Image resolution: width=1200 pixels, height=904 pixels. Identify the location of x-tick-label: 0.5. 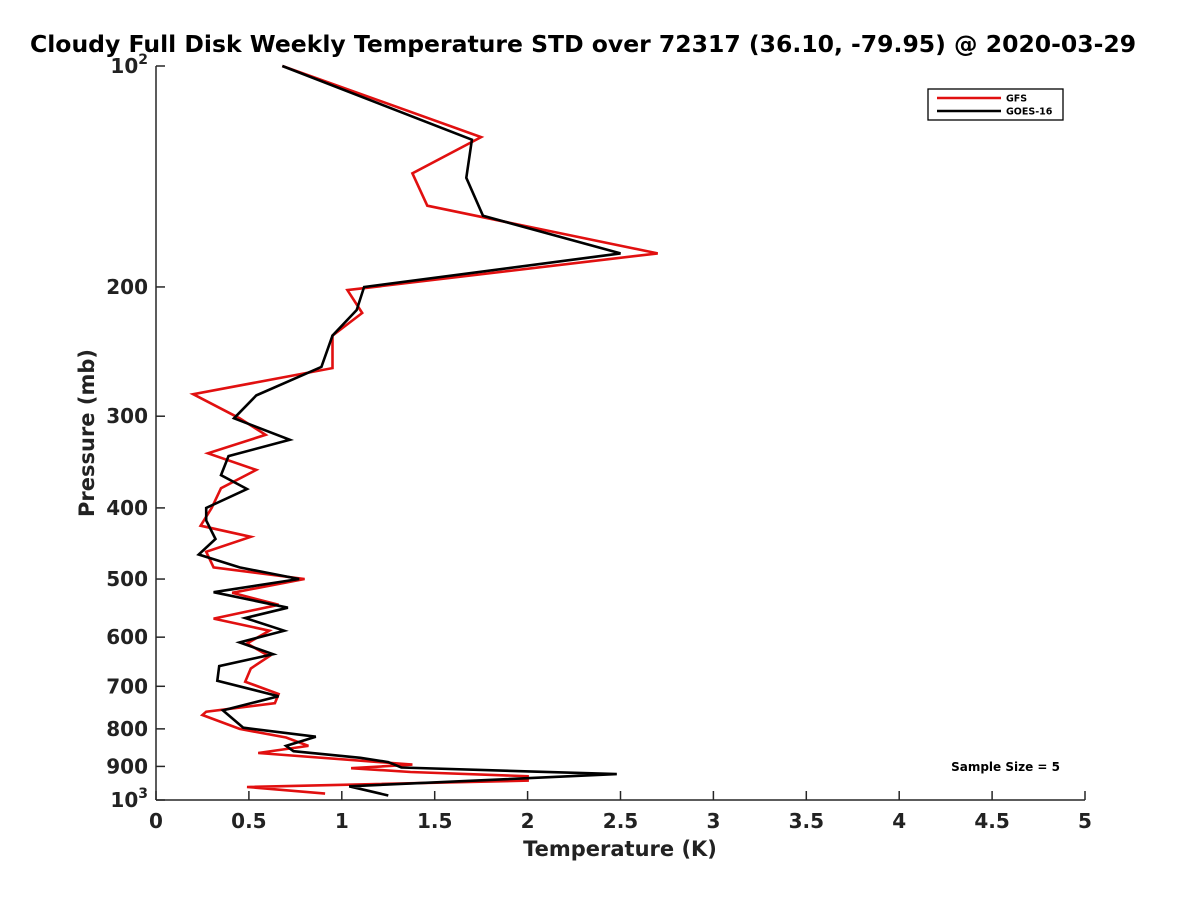
(248, 821).